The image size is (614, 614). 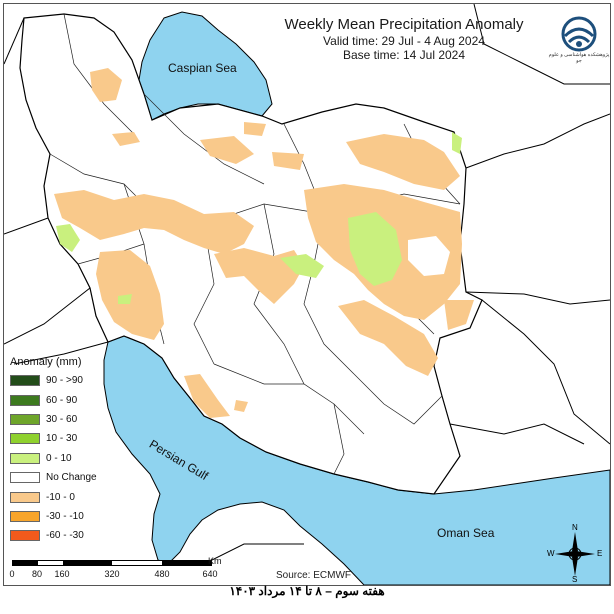 What do you see at coordinates (307, 591) in the screenshot?
I see `persian-caption: هفته سوم – ۸ تا ۱۴ مرداد ۱۴۰۳` at bounding box center [307, 591].